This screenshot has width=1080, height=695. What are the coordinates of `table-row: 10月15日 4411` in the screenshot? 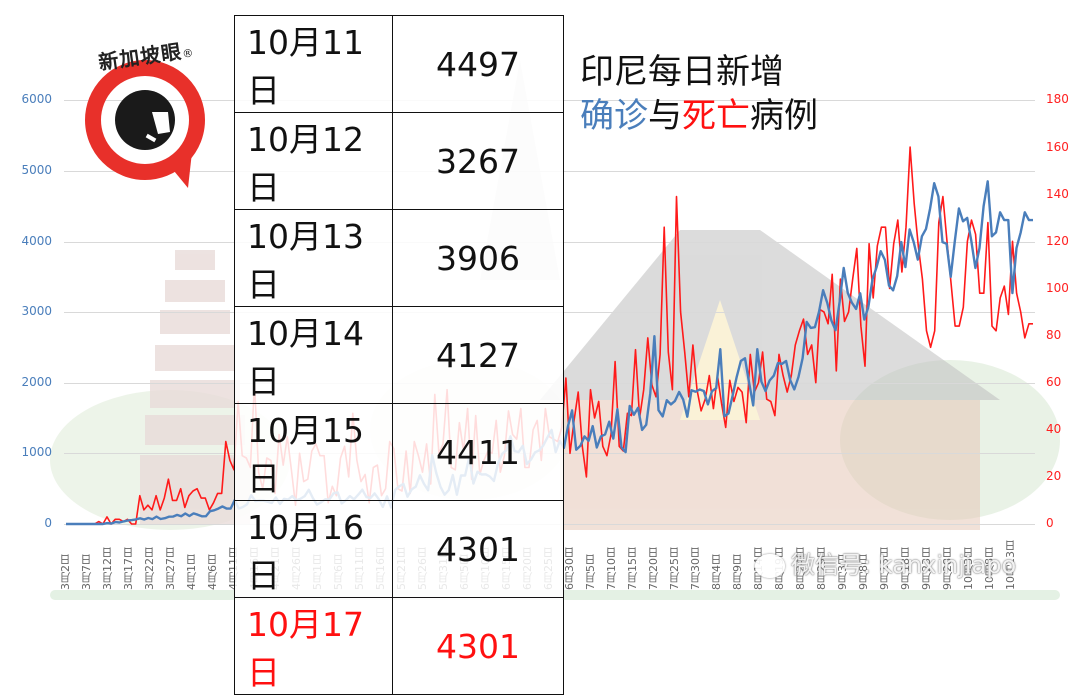 It's located at (399, 452).